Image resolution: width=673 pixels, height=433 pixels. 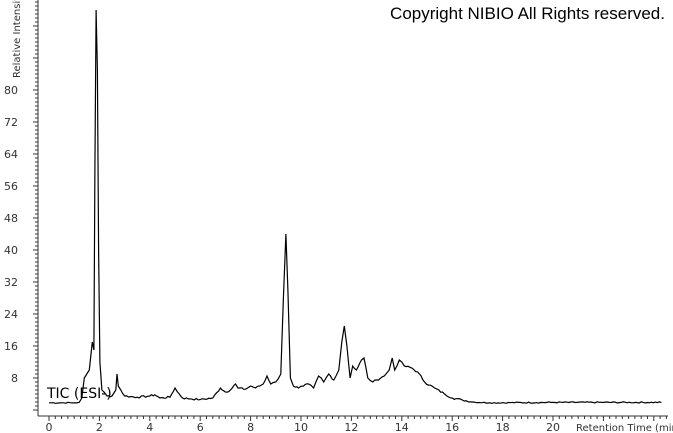 I want to click on x-tick-label: 6, so click(x=200, y=427).